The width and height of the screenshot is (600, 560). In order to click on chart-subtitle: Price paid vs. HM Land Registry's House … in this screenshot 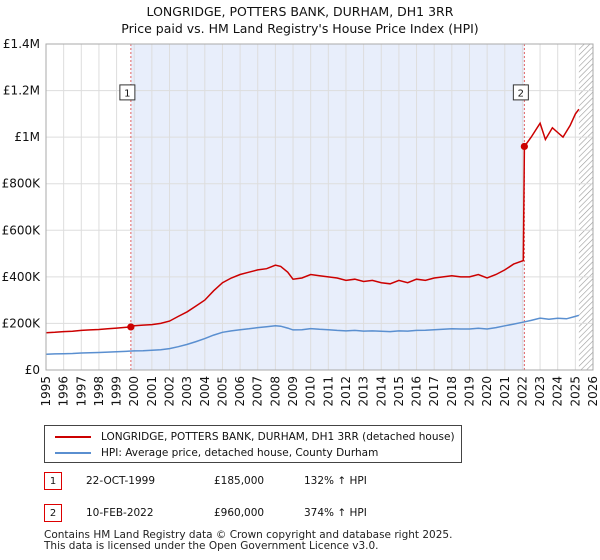, I will do `click(299, 28)`.